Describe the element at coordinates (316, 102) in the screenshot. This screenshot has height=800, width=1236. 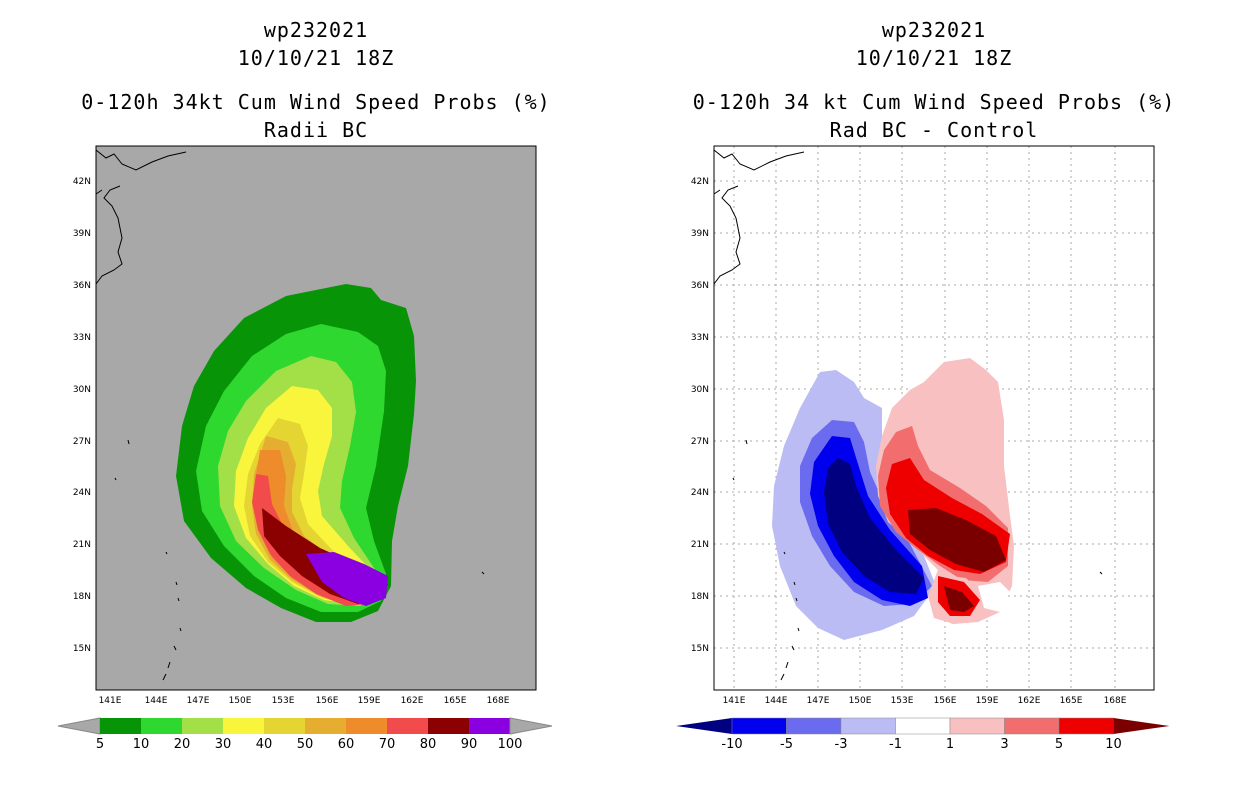
I see `left-title-product: 0-120h 34kt Cum Wind Speed Probs (%)` at that location.